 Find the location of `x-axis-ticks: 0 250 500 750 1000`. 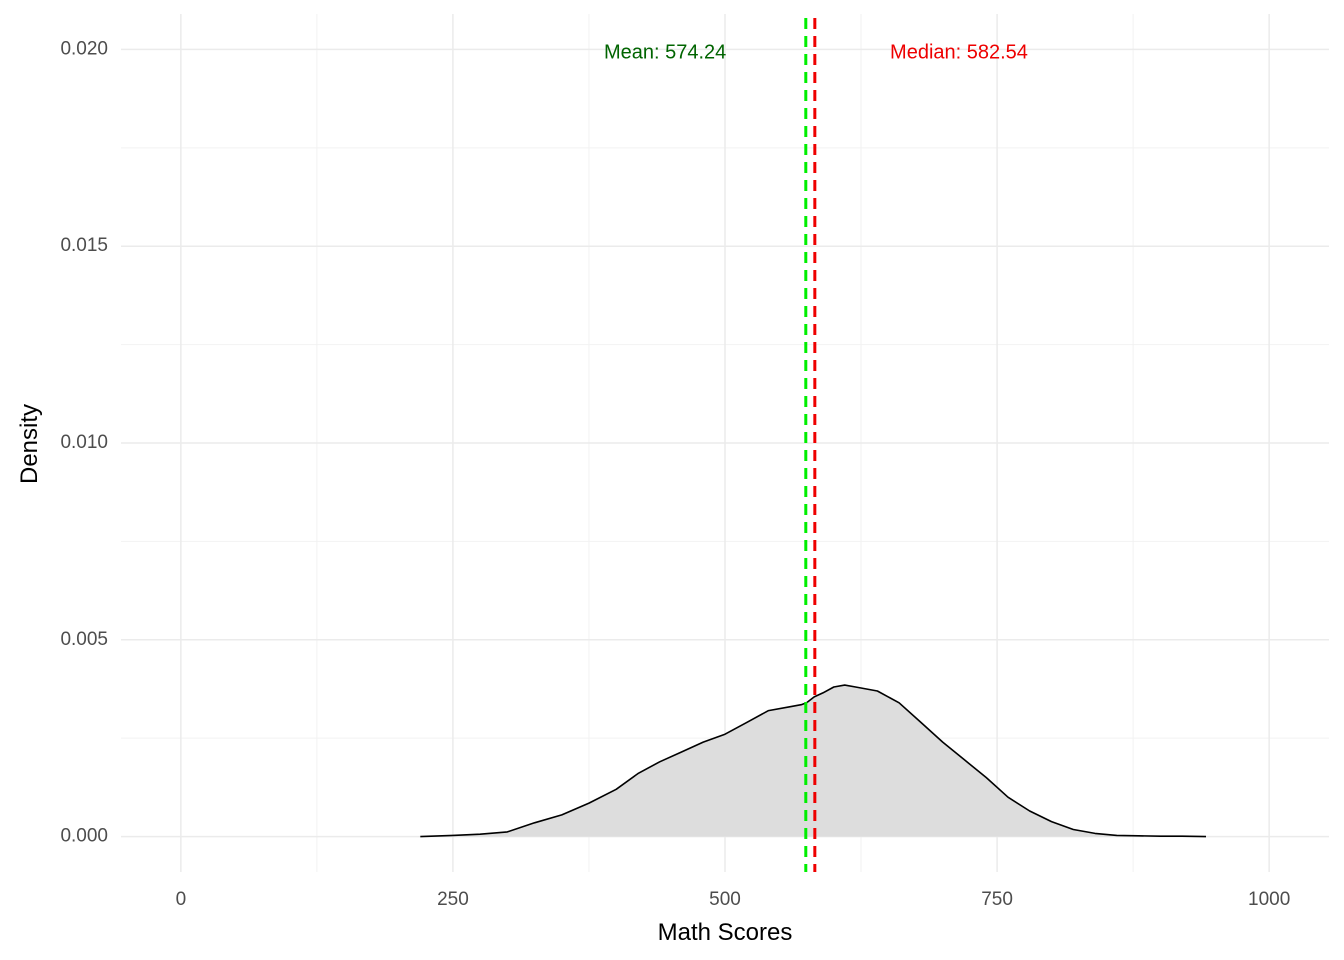

x-axis-ticks: 0 250 500 750 1000 is located at coordinates (733, 899).